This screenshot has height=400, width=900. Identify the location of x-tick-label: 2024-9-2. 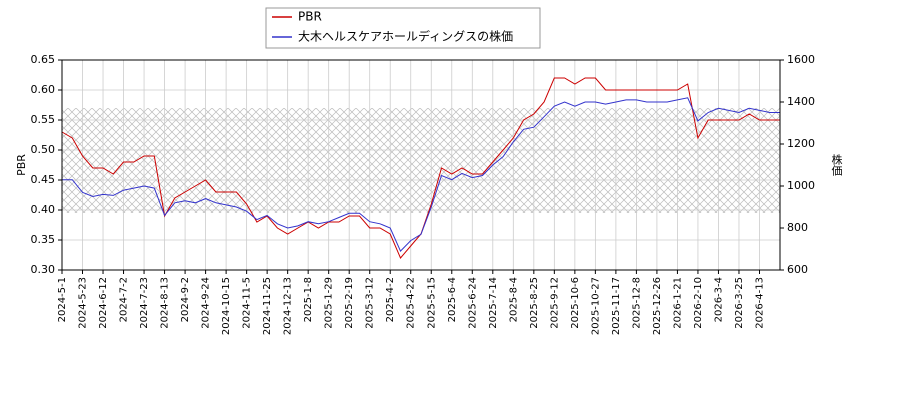
(185, 299).